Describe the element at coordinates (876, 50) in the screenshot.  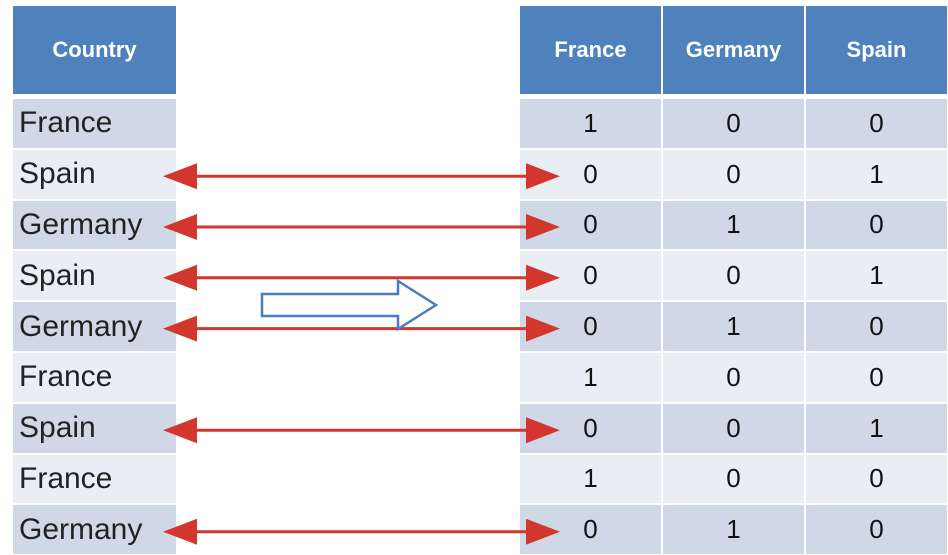
I see `column-header-spain: Spain` at that location.